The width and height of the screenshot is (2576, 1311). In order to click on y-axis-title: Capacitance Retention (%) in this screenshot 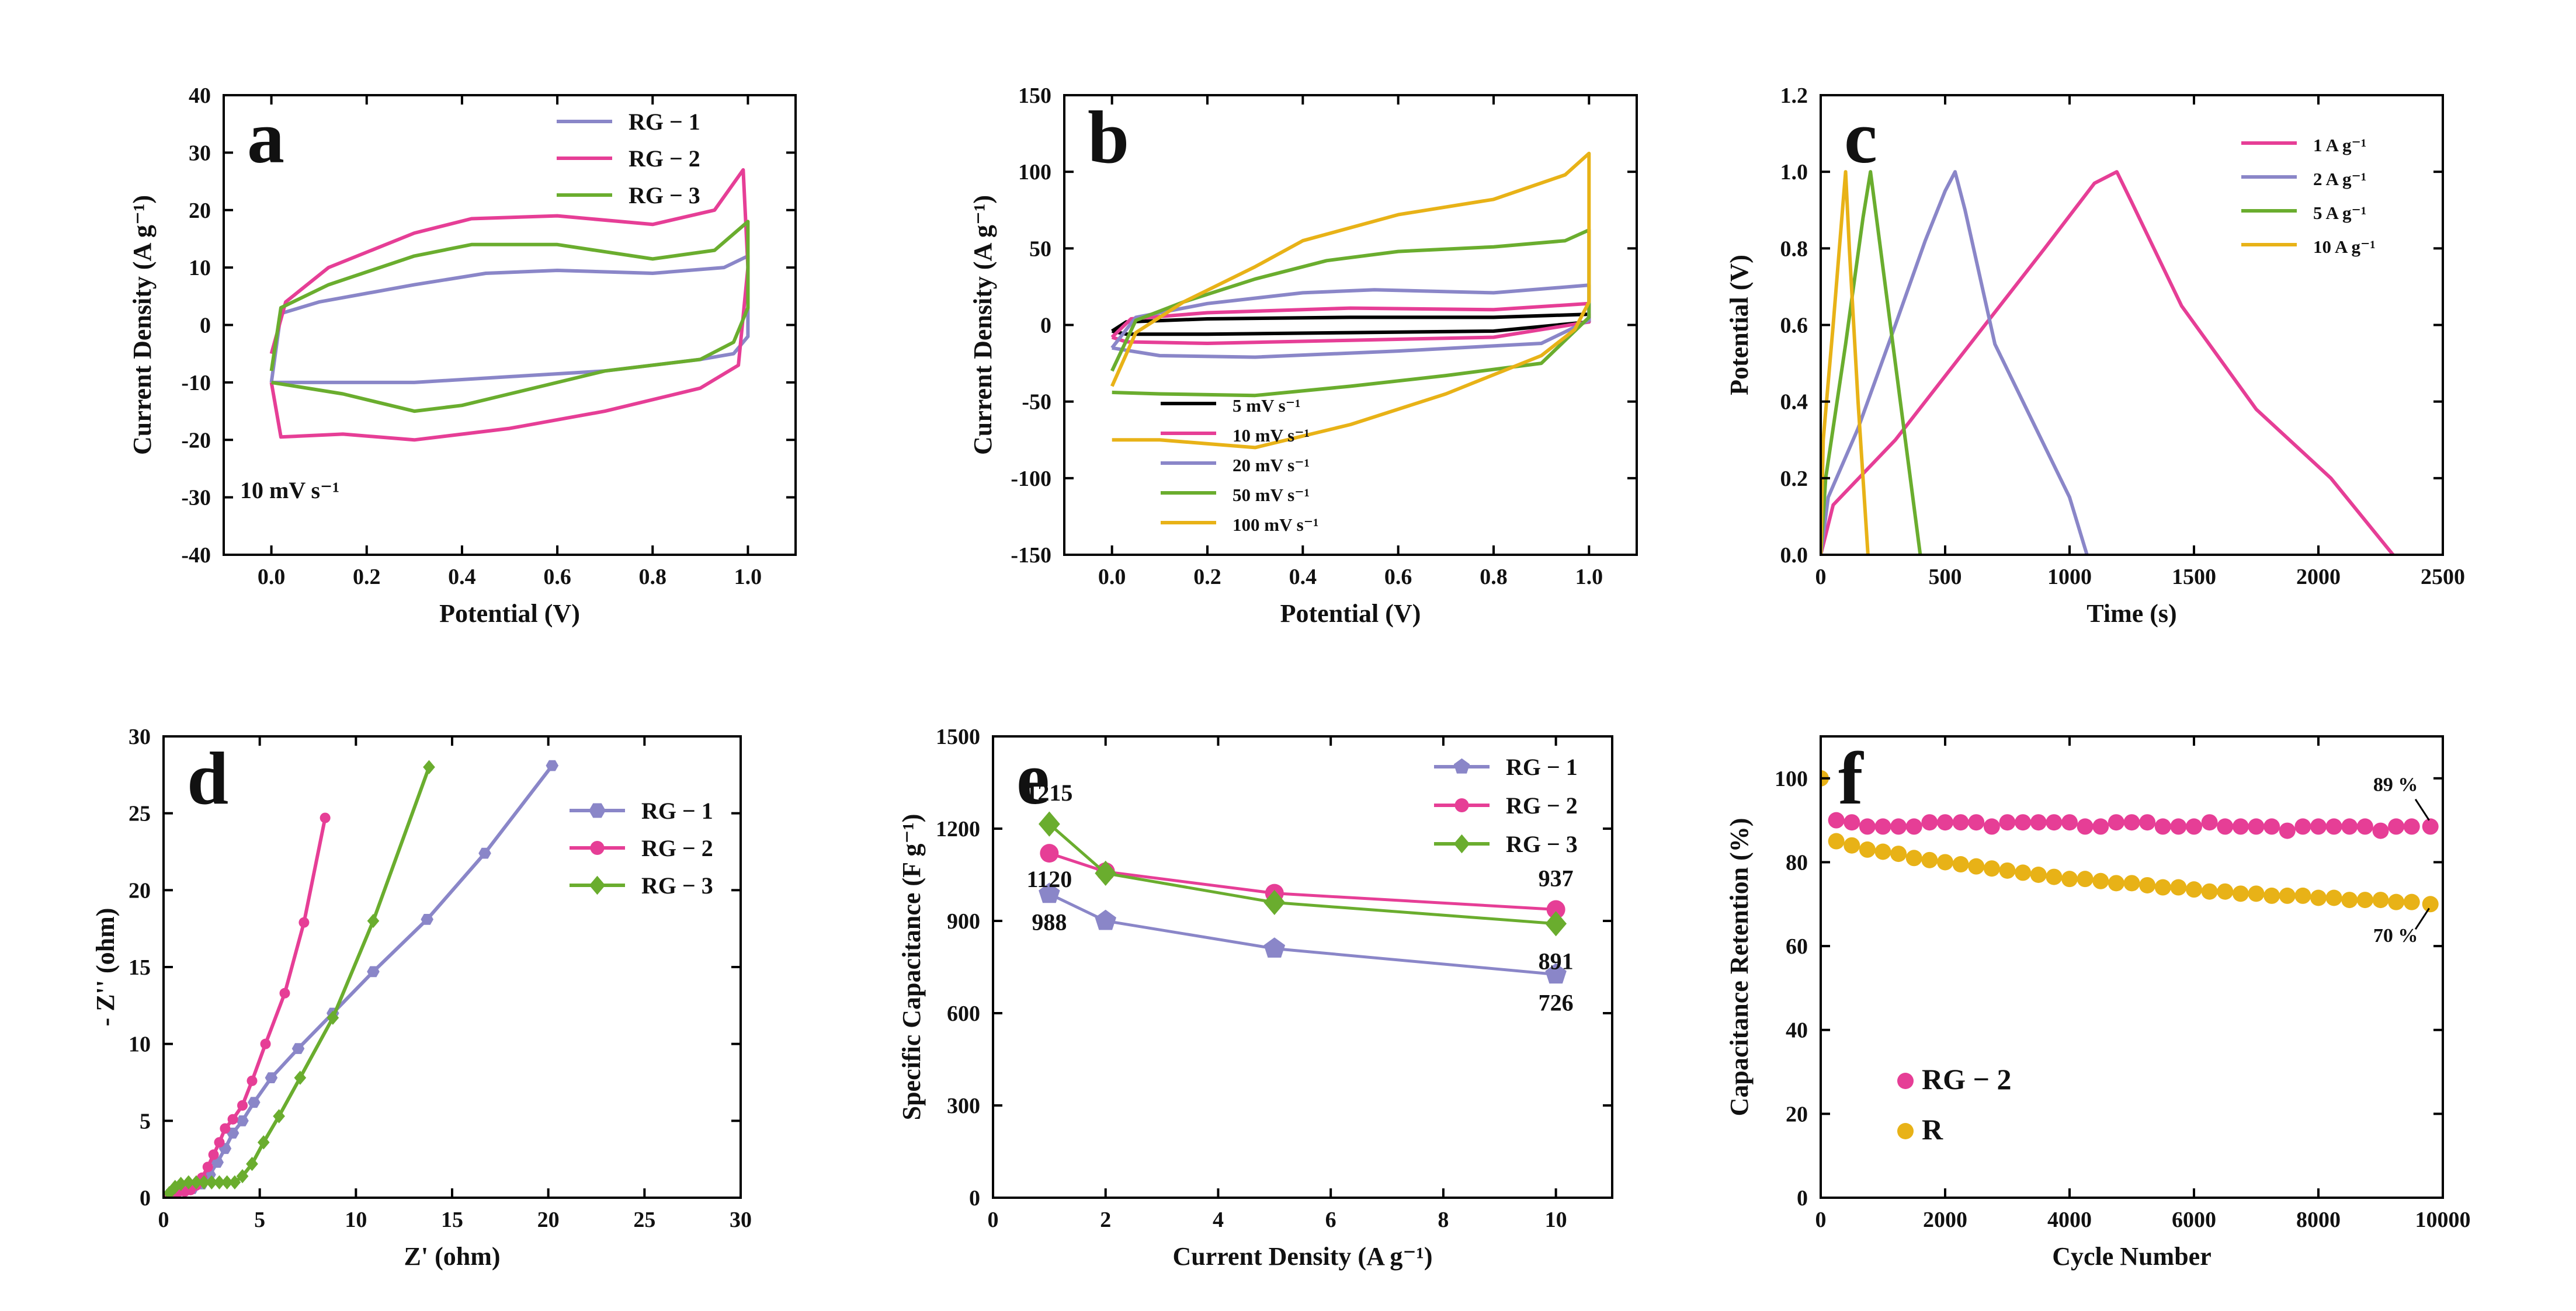, I will do `click(1740, 967)`.